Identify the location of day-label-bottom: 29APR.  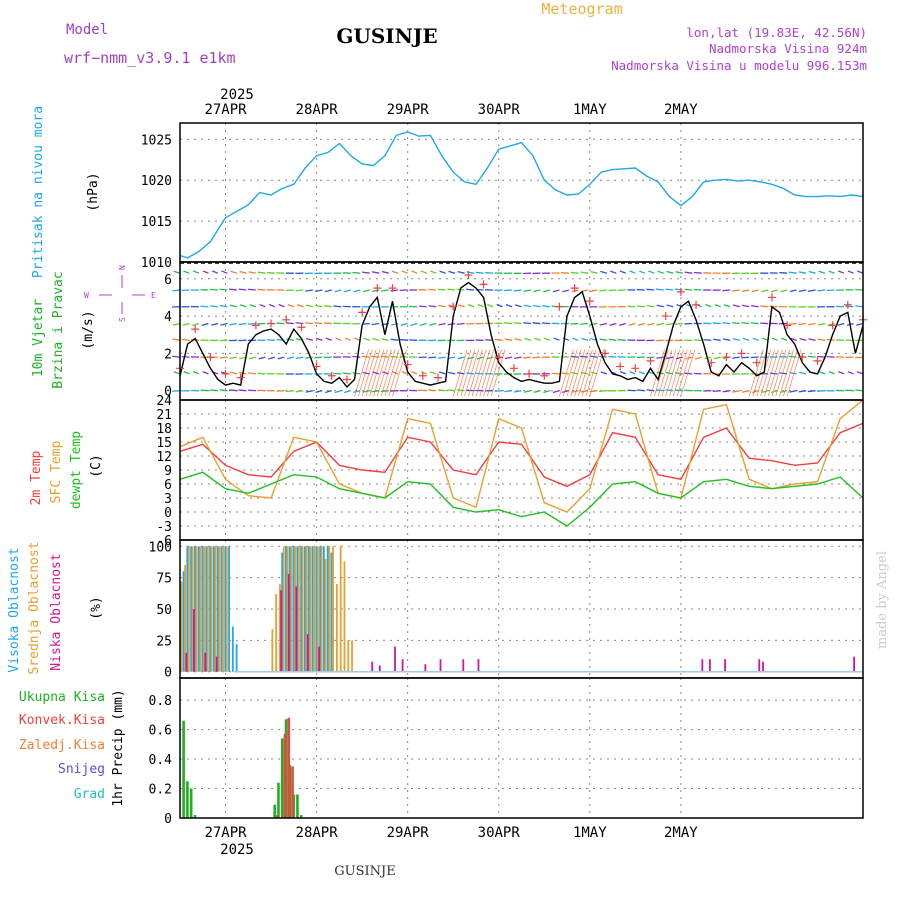
(408, 833).